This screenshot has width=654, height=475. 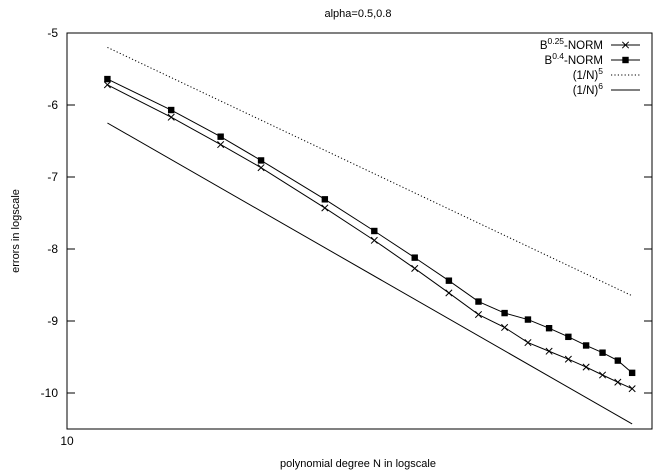 I want to click on legend-label-sup: 0.4, so click(x=558, y=56).